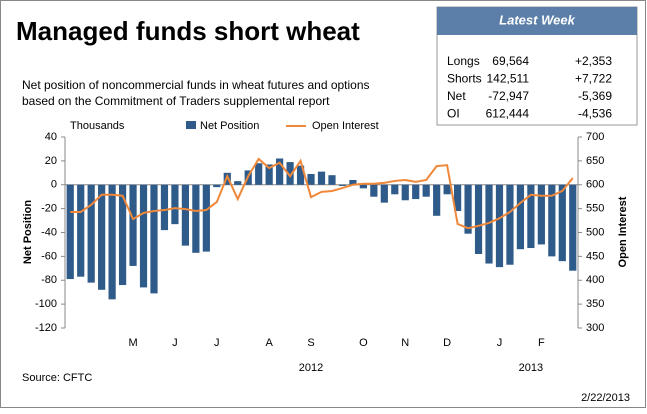  Describe the element at coordinates (453, 114) in the screenshot. I see `table-cell: OI` at that location.